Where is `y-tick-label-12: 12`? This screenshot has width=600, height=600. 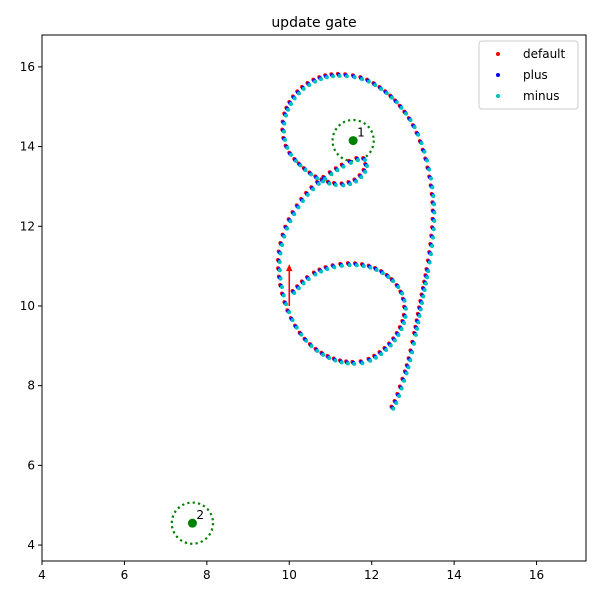 y-tick-label-12: 12 is located at coordinates (27, 226).